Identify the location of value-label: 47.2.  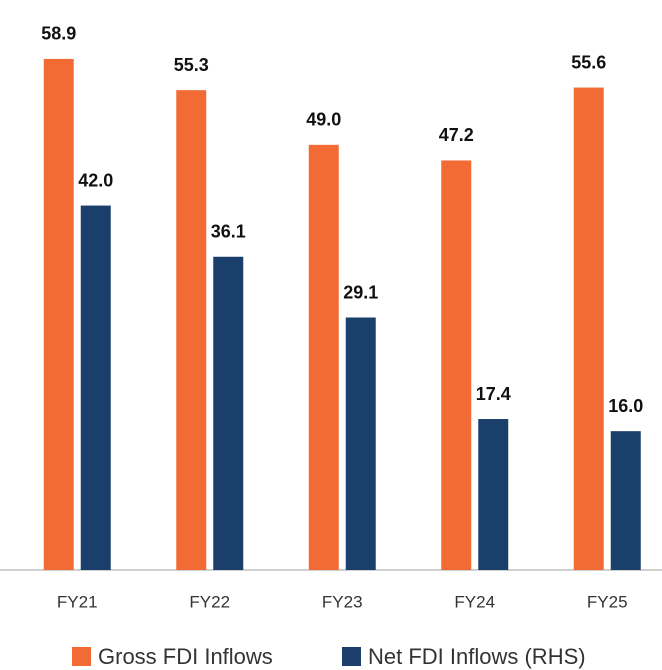
(456, 135).